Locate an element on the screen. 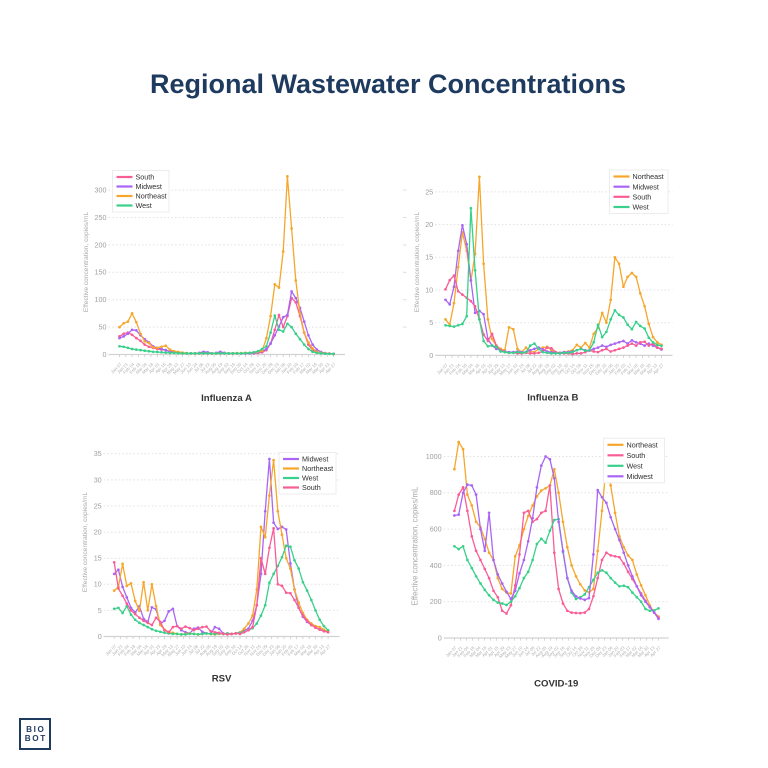 This screenshot has width=768, height=768. svg-text: Influenza B is located at coordinates (552, 398).